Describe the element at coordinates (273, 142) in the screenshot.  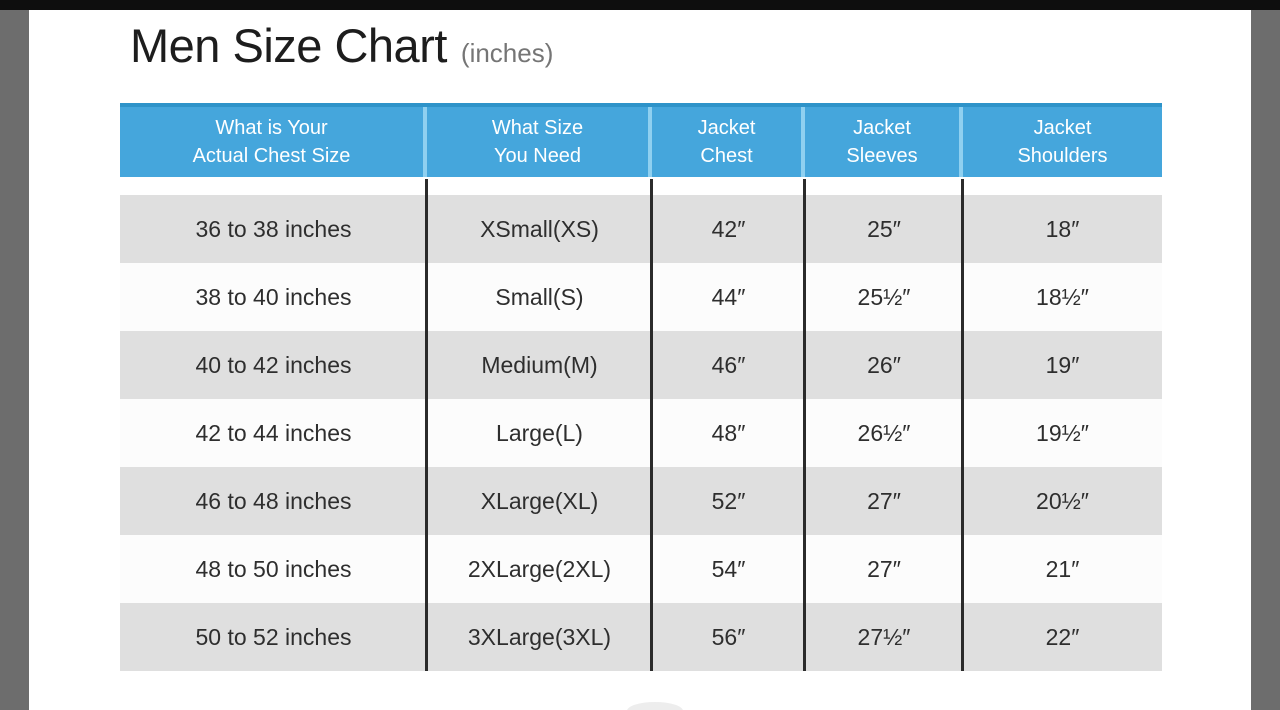
I see `header-chest-size: What is Your Actual Chest Size` at that location.